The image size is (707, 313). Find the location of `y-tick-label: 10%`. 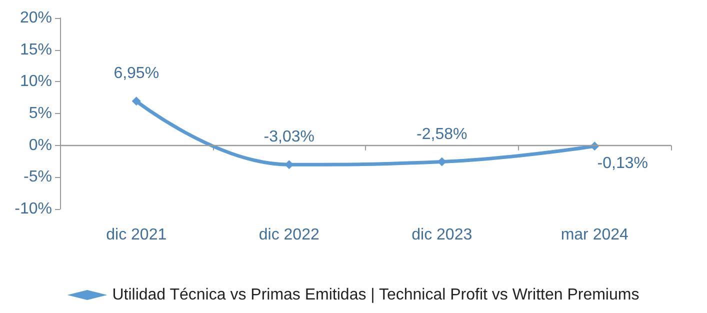

y-tick-label: 10% is located at coordinates (36, 81).